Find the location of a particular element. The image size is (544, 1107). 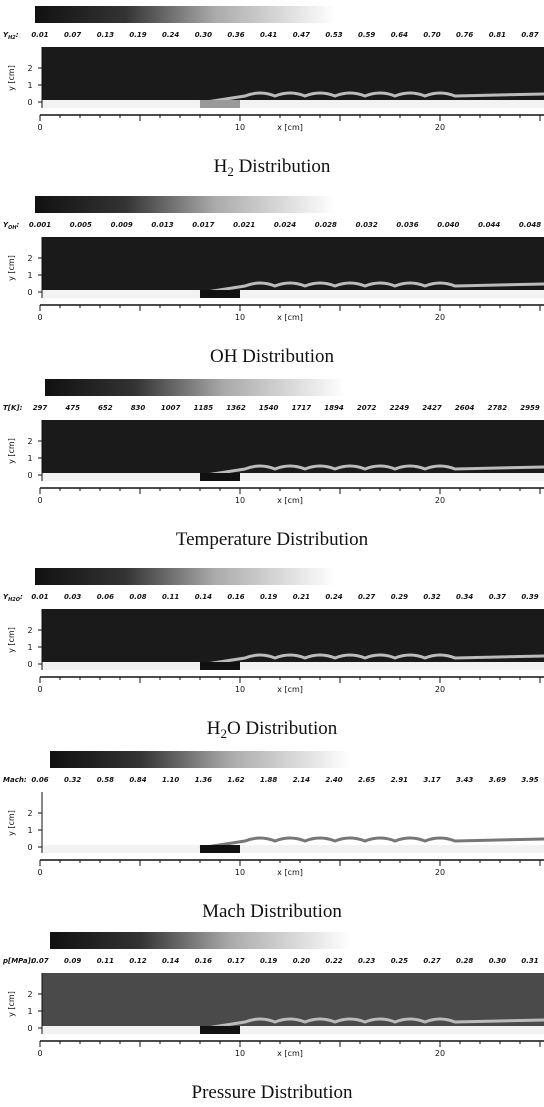

symbol-sub: H2 is located at coordinates (12, 38).